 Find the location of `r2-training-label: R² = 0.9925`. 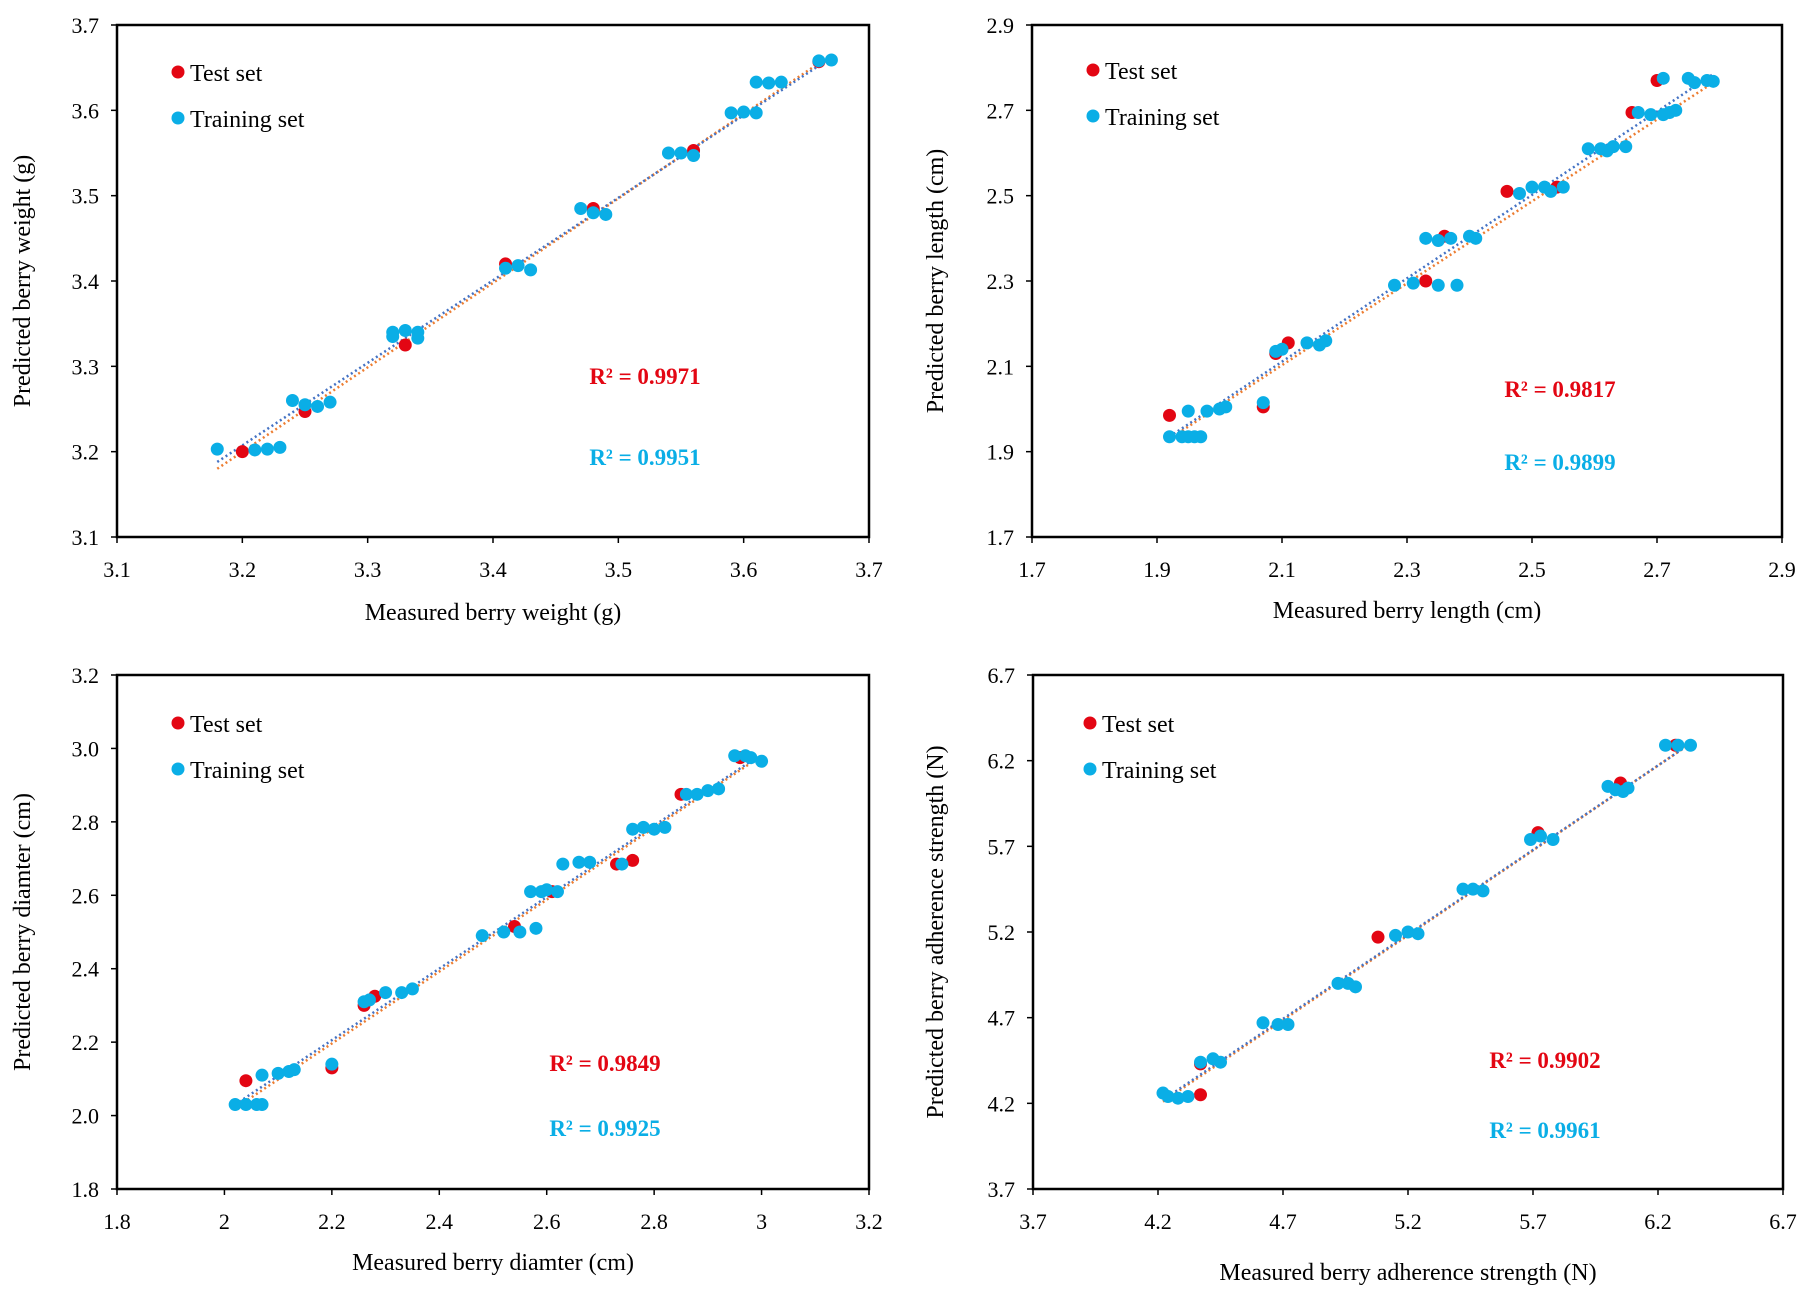

r2-training-label: R² = 0.9925 is located at coordinates (604, 1128).